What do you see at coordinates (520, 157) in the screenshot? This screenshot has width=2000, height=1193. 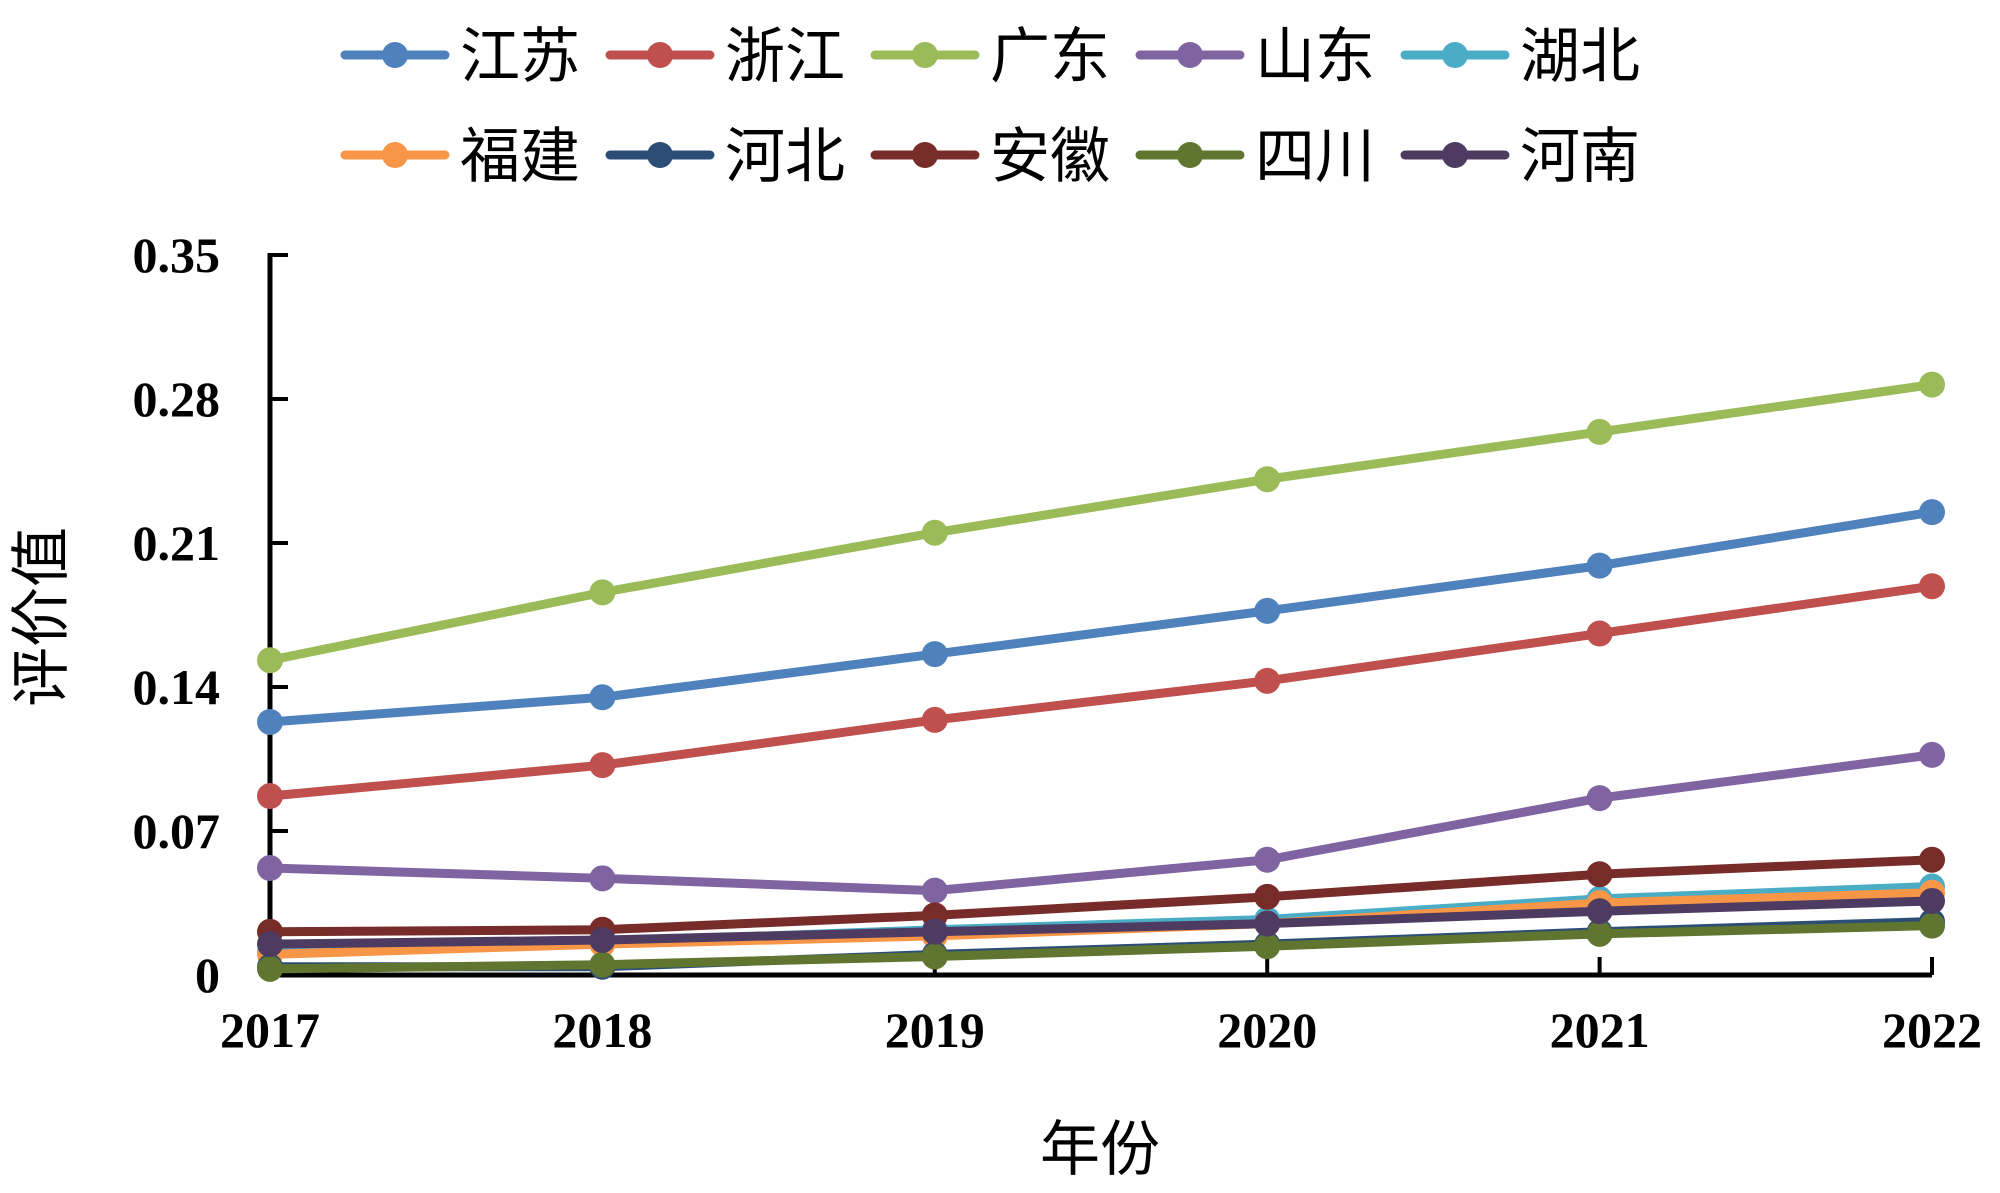 I see `legend-label: 福建` at bounding box center [520, 157].